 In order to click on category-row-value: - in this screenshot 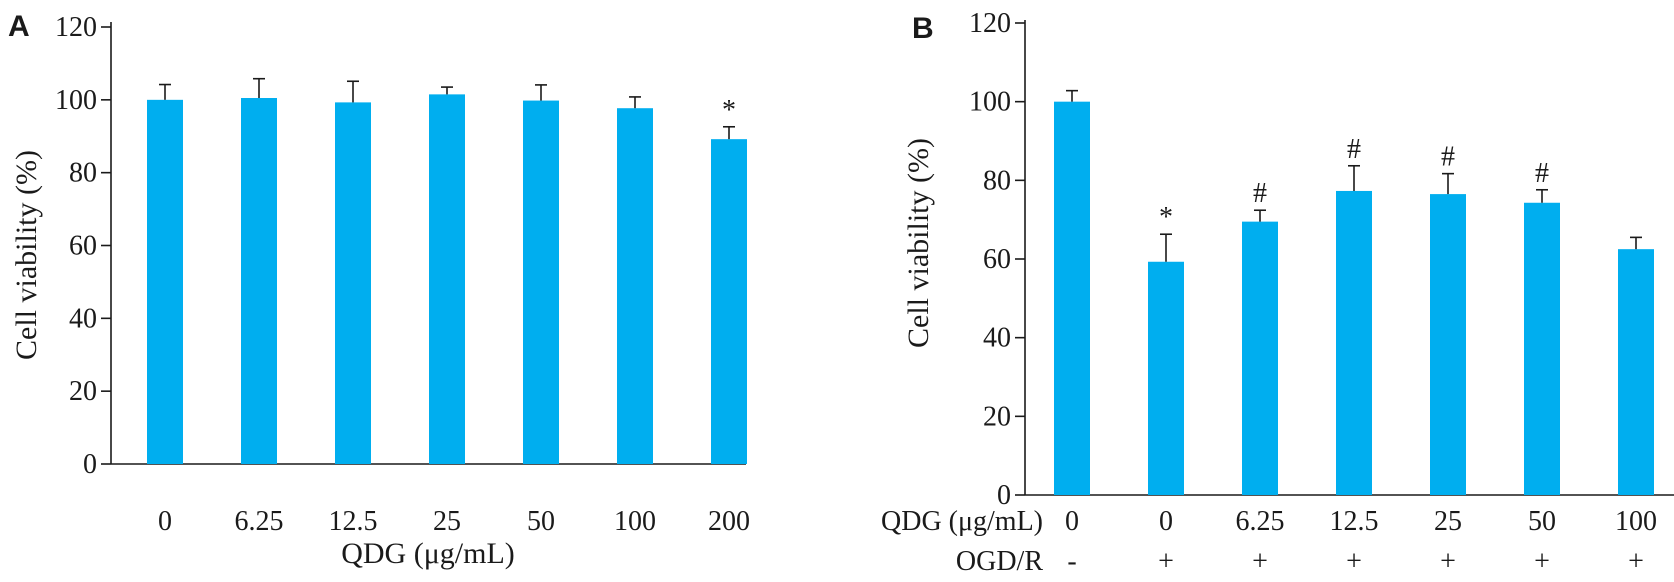, I will do `click(1071, 561)`.